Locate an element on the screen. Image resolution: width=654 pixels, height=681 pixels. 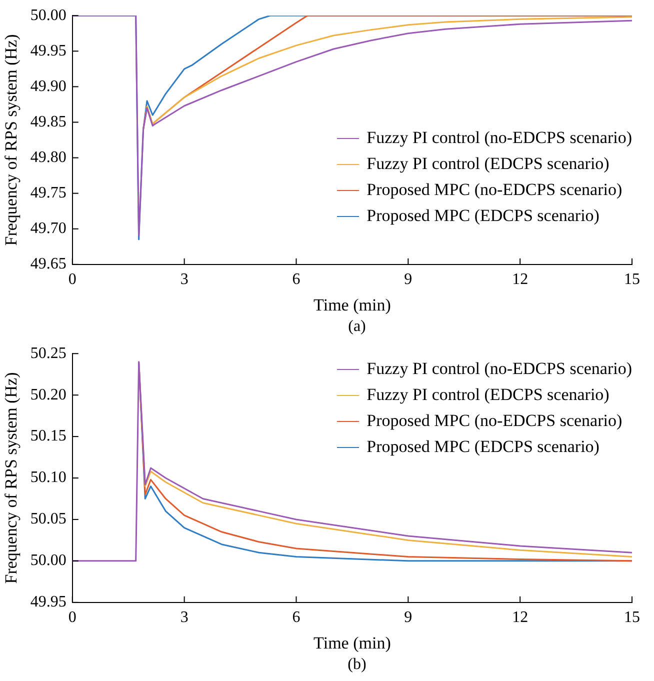
y-tick-label: 49.70 is located at coordinates (48, 229).